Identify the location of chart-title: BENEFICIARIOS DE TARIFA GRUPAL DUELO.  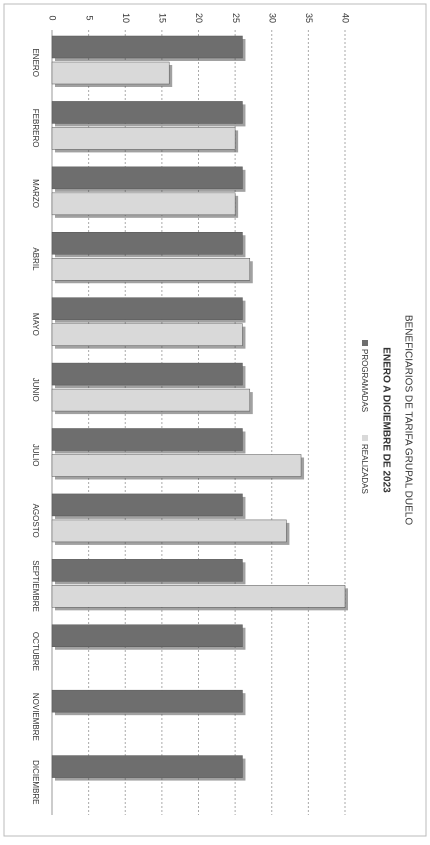
(407, 420).